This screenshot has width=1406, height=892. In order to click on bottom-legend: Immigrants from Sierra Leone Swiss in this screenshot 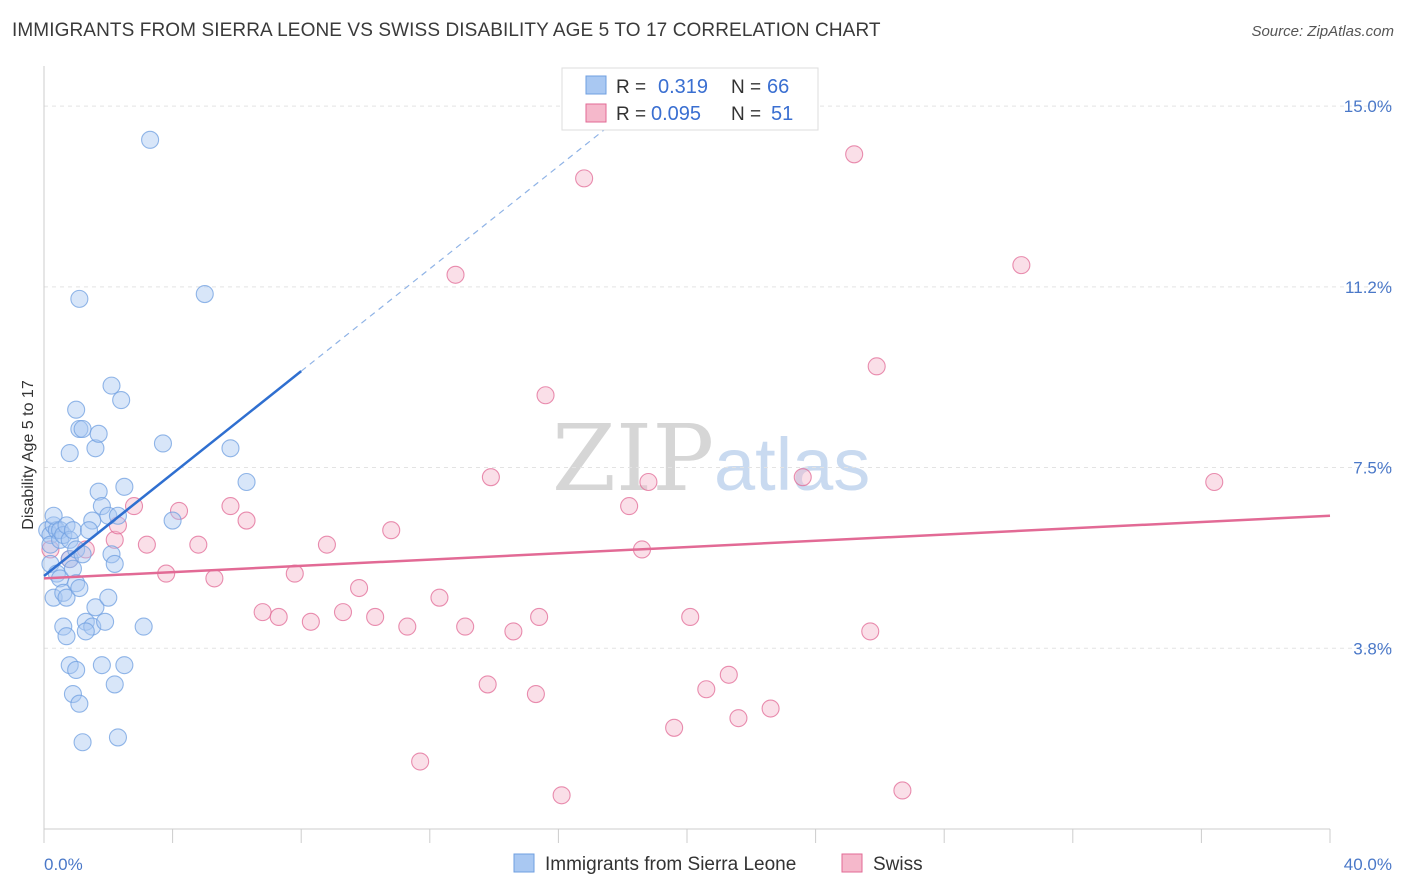, I will do `click(718, 864)`.